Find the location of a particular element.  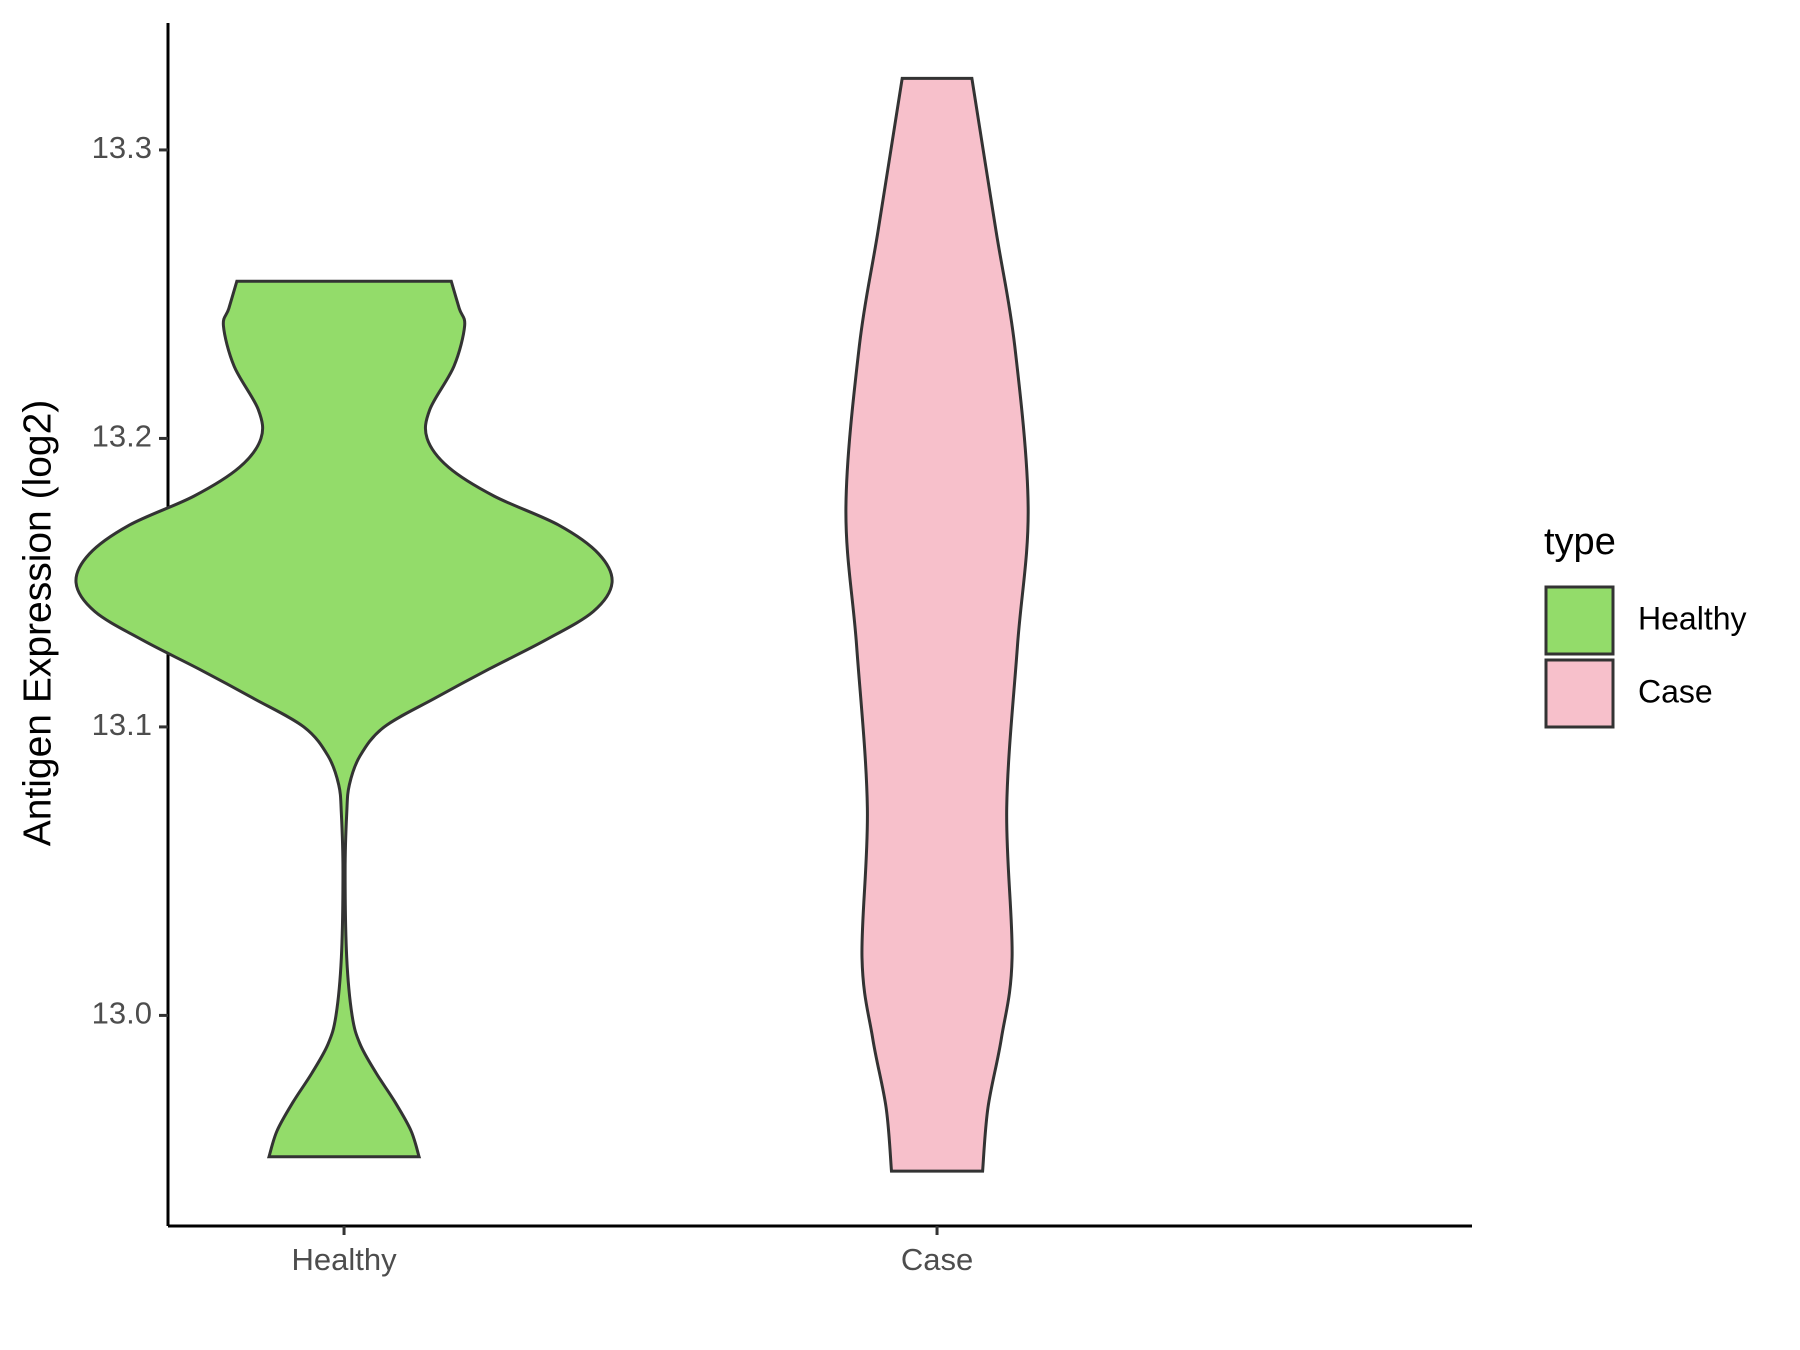

y-tick-label: 13.0 is located at coordinates (122, 1013).